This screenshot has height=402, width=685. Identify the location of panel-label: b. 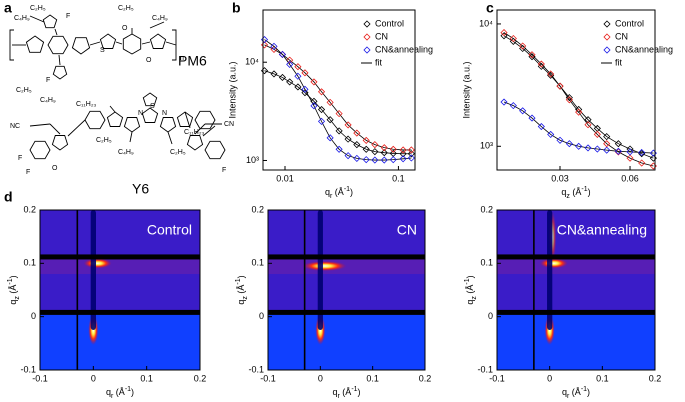
(236, 8).